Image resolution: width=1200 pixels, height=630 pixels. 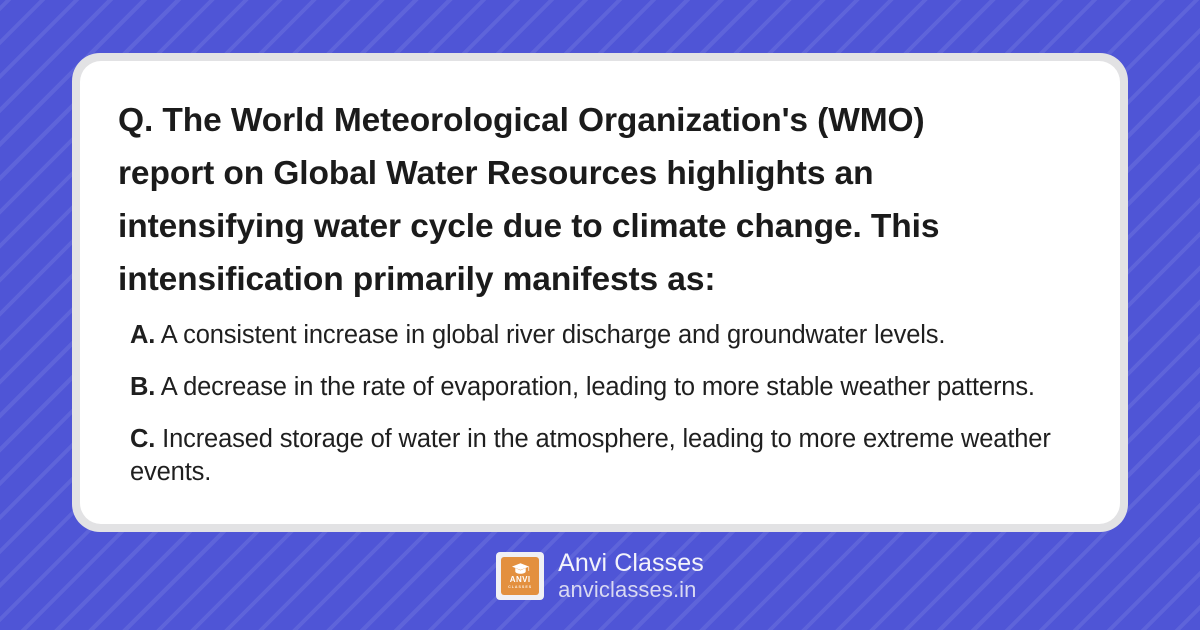 I want to click on logo-tile: ANVI CLASSES, so click(x=520, y=576).